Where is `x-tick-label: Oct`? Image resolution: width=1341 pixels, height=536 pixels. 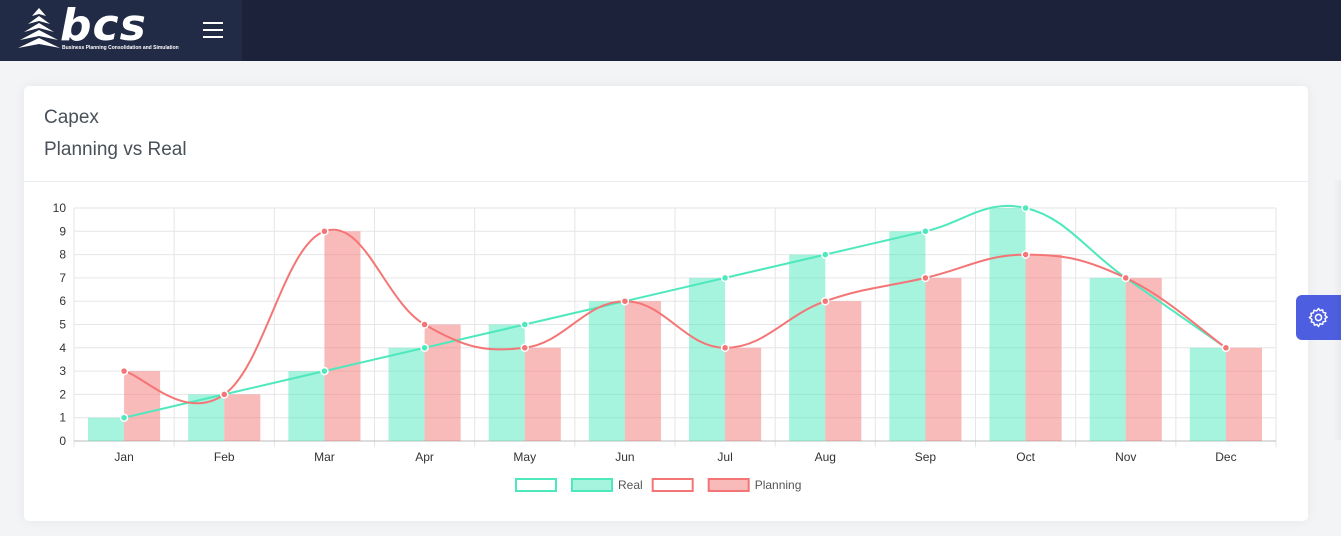 x-tick-label: Oct is located at coordinates (1025, 457).